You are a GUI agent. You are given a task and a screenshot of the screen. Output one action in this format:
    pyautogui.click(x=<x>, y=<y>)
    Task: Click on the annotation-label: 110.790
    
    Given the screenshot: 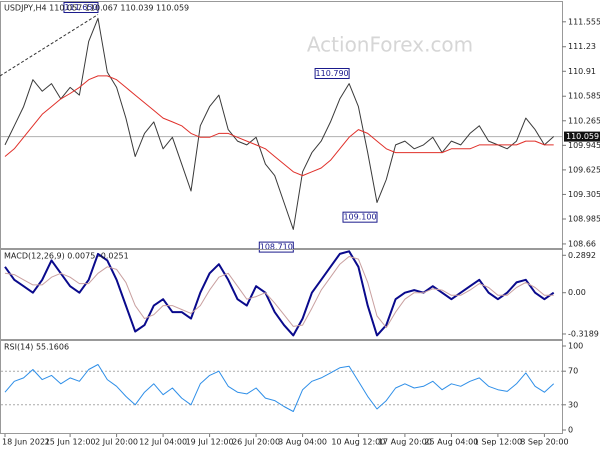 What is the action you would take?
    pyautogui.click(x=332, y=73)
    